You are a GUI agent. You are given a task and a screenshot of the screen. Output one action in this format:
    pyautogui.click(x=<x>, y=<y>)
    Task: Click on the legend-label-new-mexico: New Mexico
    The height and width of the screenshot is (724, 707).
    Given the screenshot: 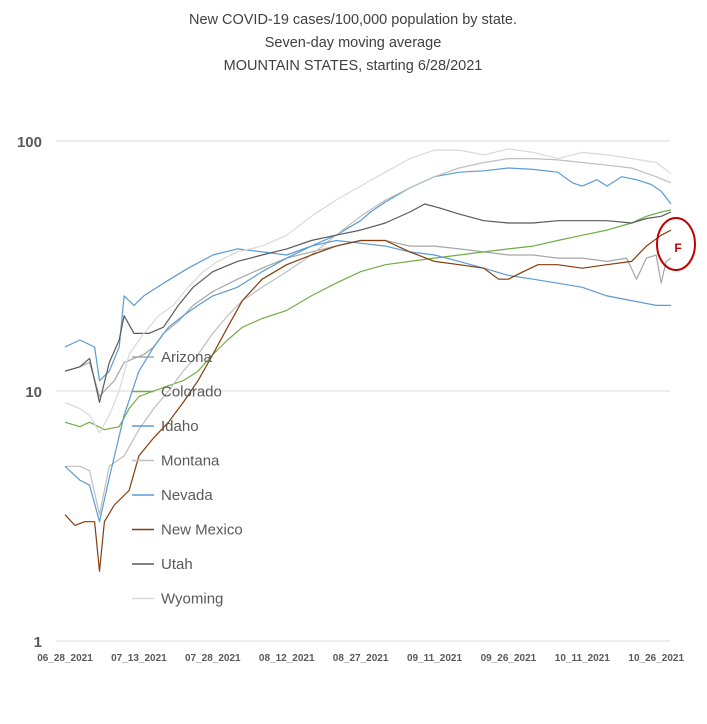 What is the action you would take?
    pyautogui.click(x=202, y=530)
    